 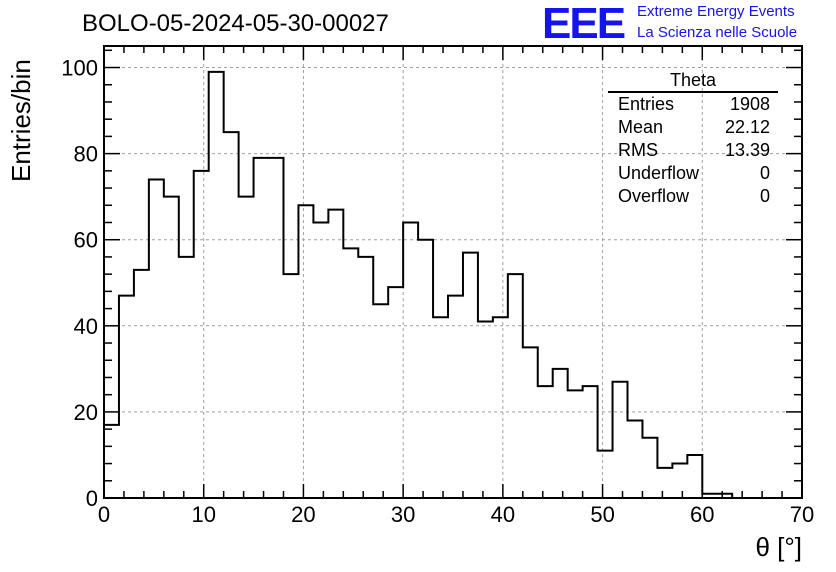 I want to click on y-tick-label: 20, so click(x=86, y=412).